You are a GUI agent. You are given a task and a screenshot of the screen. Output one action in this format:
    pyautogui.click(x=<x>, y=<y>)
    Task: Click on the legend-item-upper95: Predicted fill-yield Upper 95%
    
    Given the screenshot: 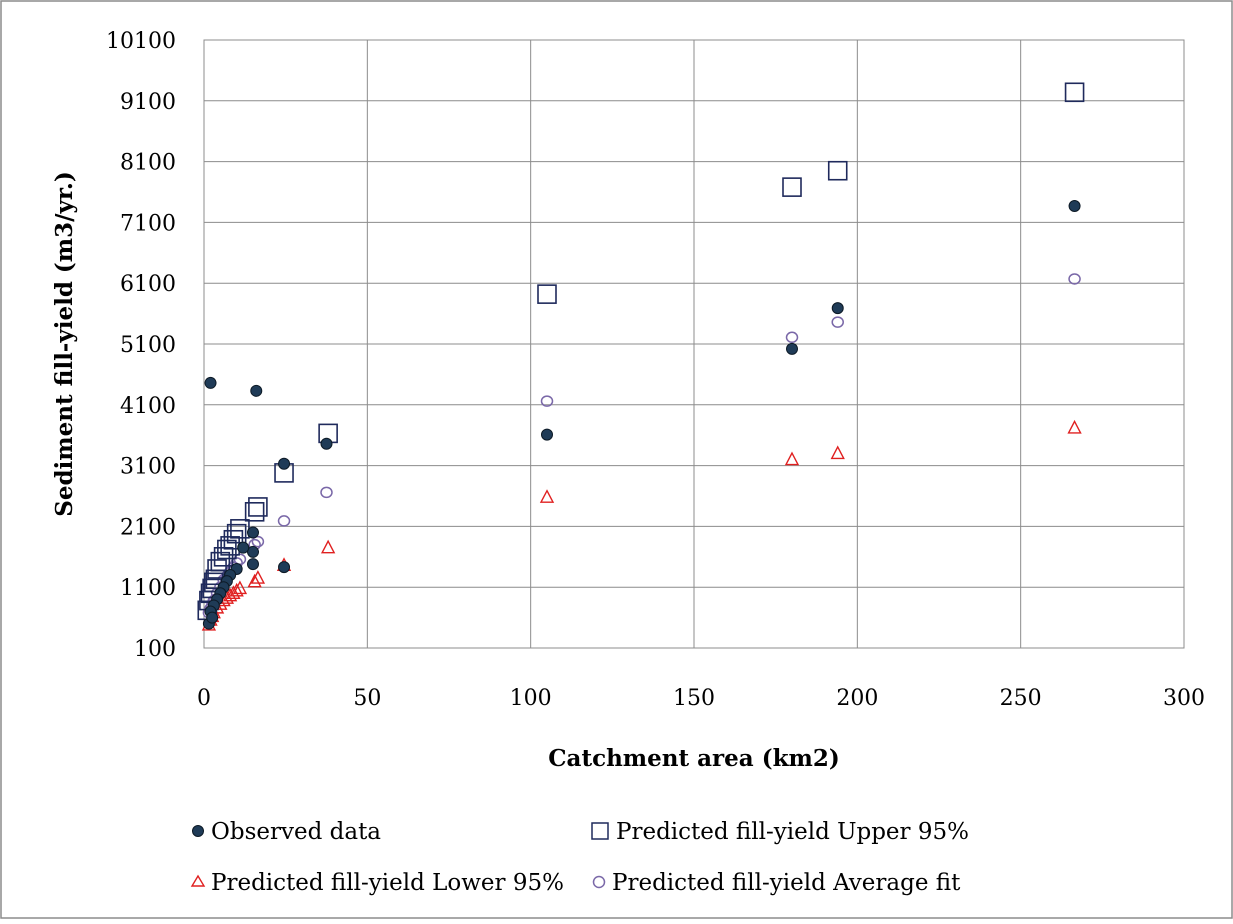 What is the action you would take?
    pyautogui.click(x=780, y=832)
    